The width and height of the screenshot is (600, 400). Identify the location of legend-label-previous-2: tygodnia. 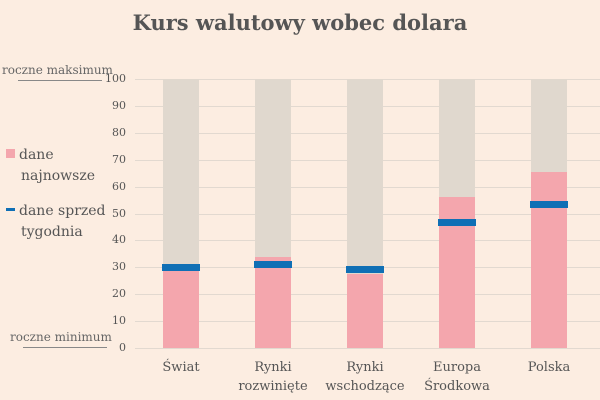
(52, 232).